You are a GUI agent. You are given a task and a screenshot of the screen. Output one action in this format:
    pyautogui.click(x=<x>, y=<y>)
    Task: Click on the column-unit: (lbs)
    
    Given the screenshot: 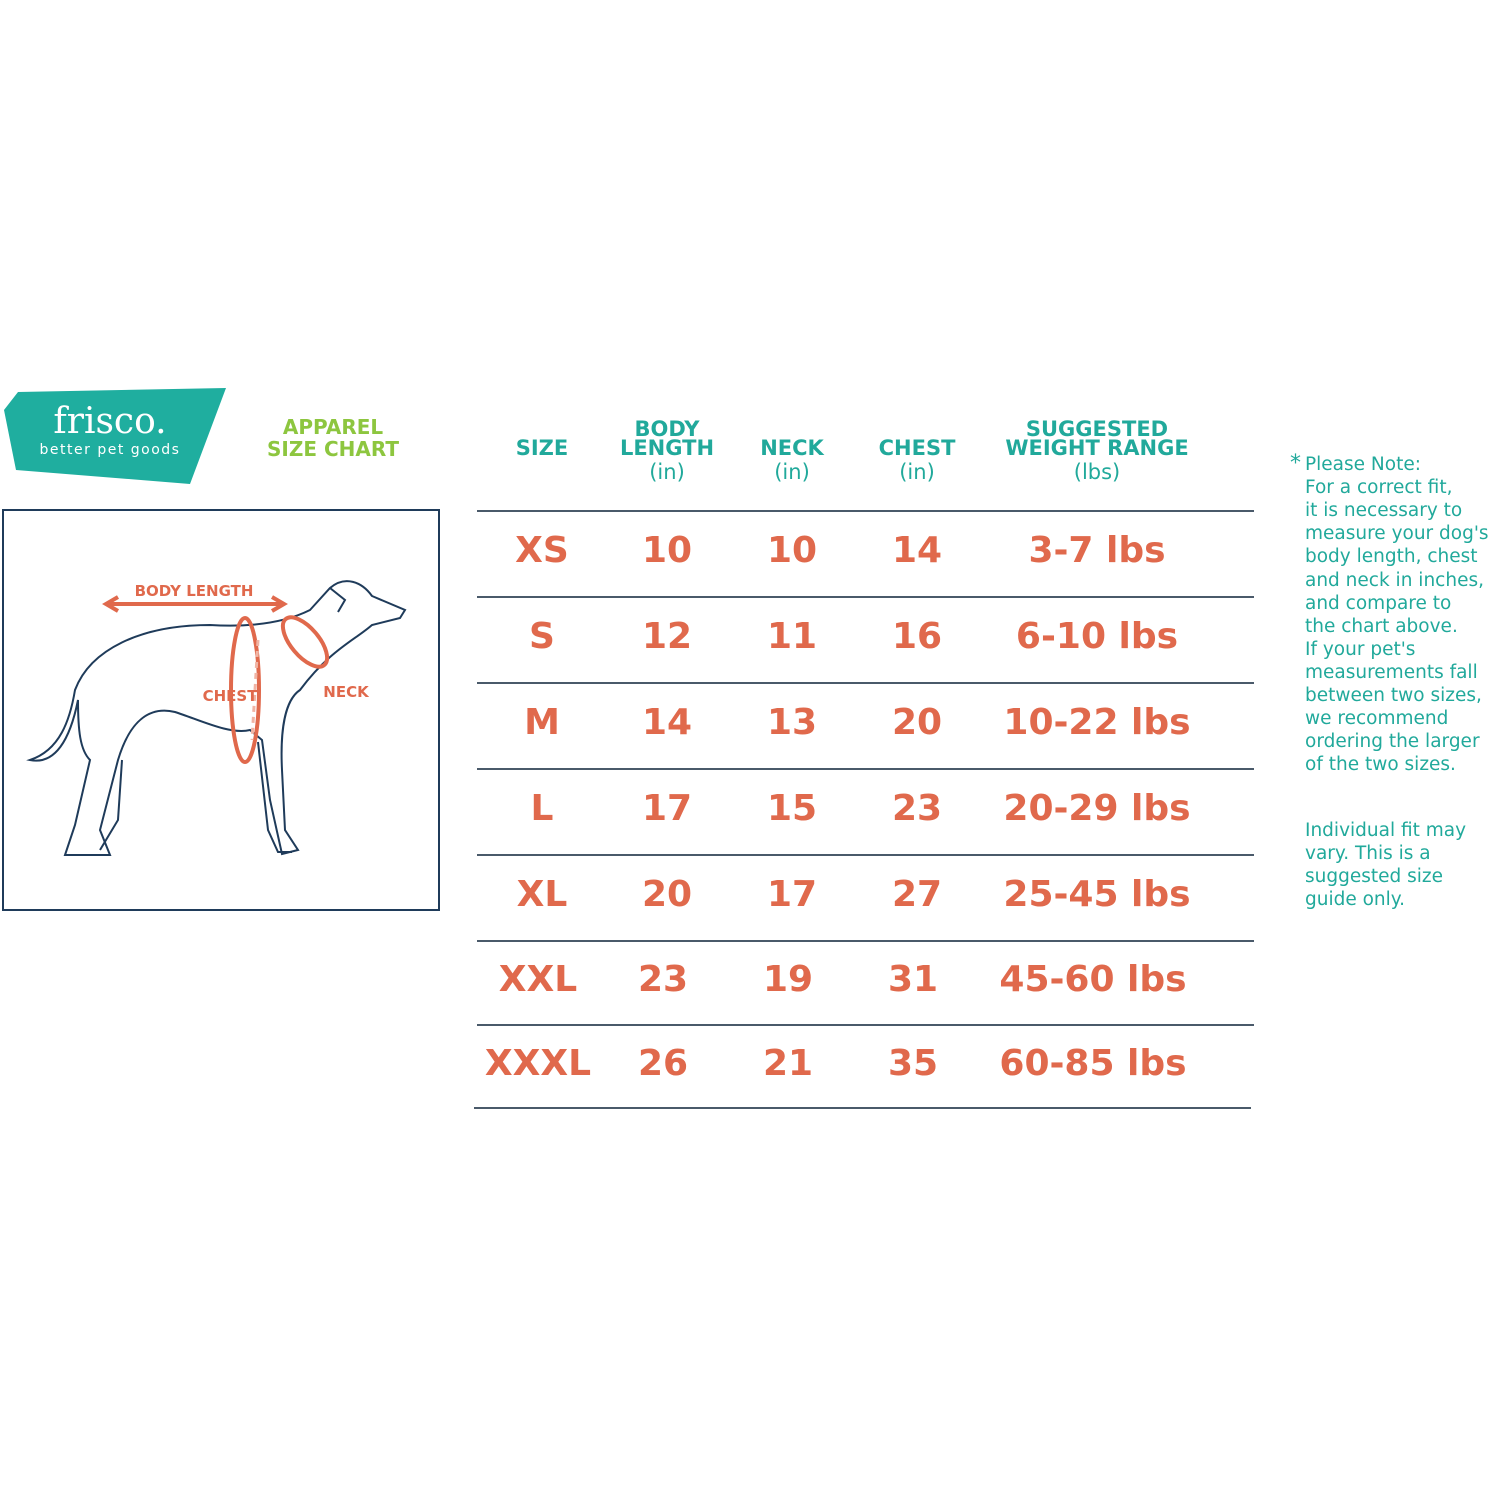 What is the action you would take?
    pyautogui.click(x=1097, y=472)
    